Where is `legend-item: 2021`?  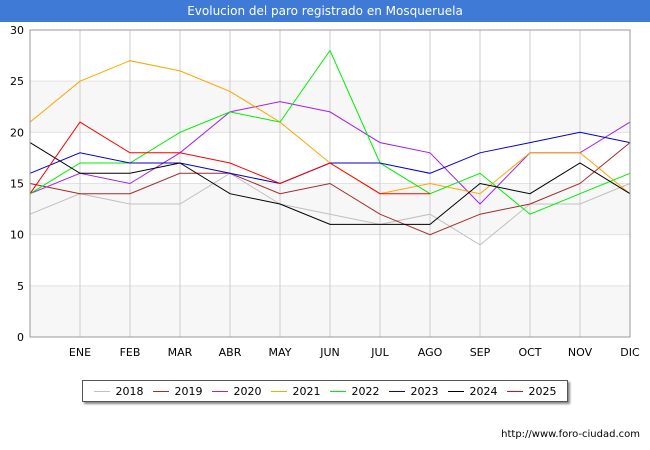
legend-item: 2021 is located at coordinates (295, 391).